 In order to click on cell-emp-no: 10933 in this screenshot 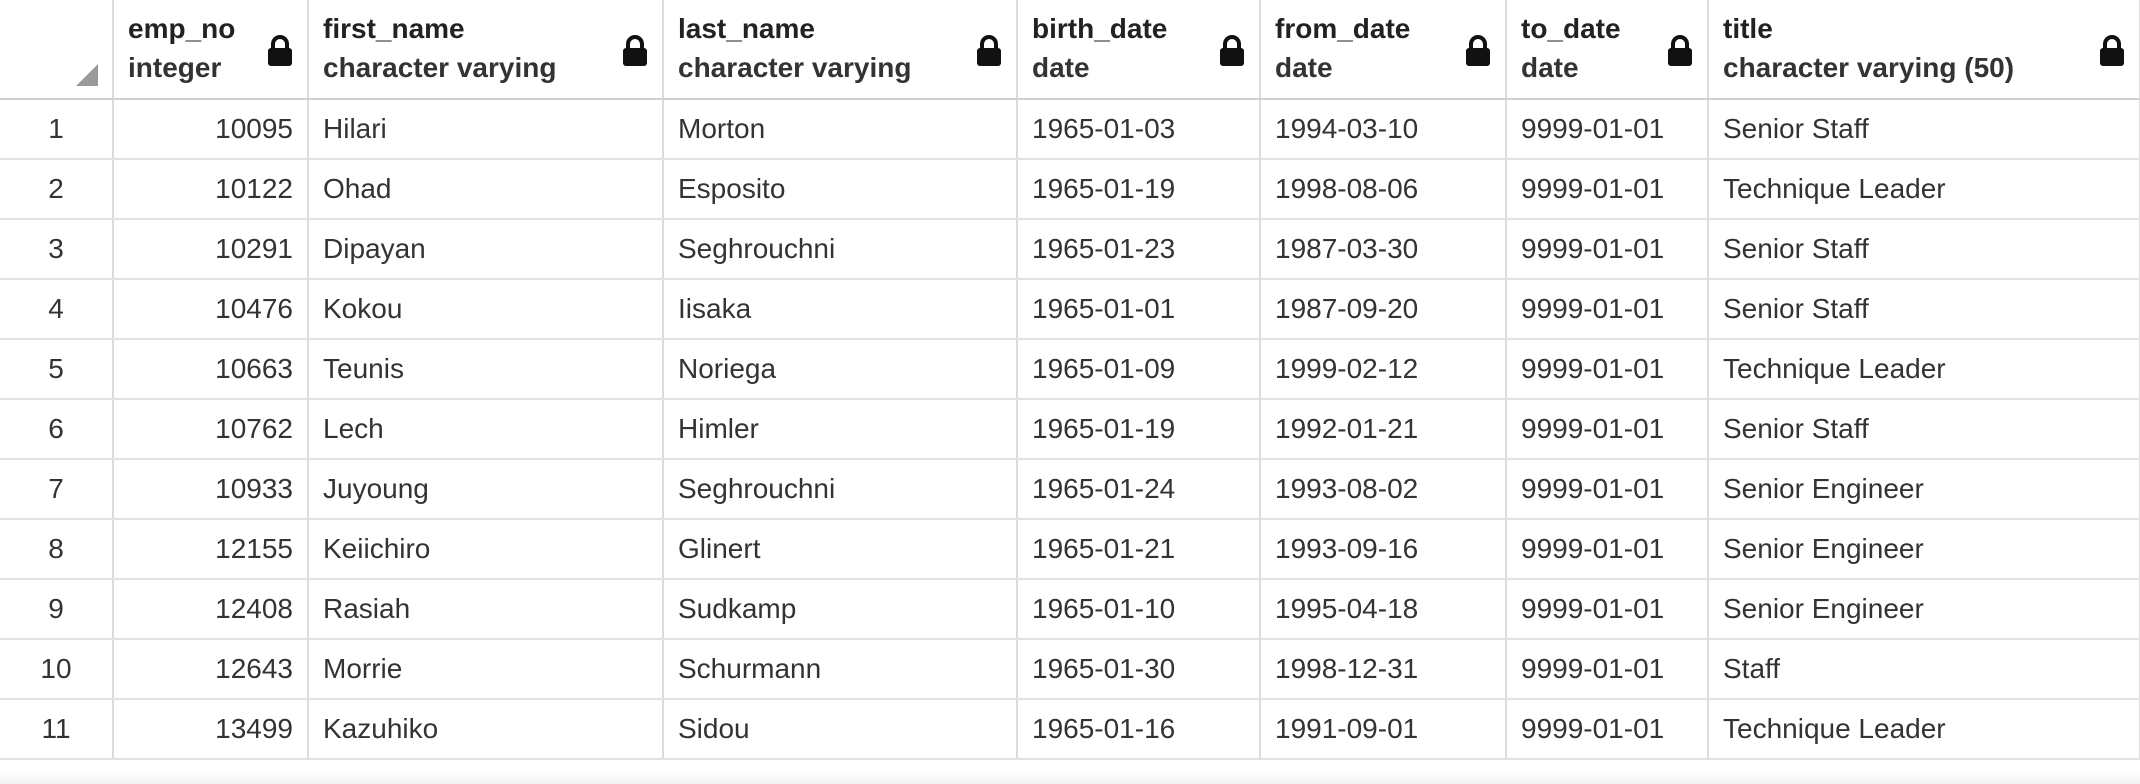, I will do `click(211, 489)`.